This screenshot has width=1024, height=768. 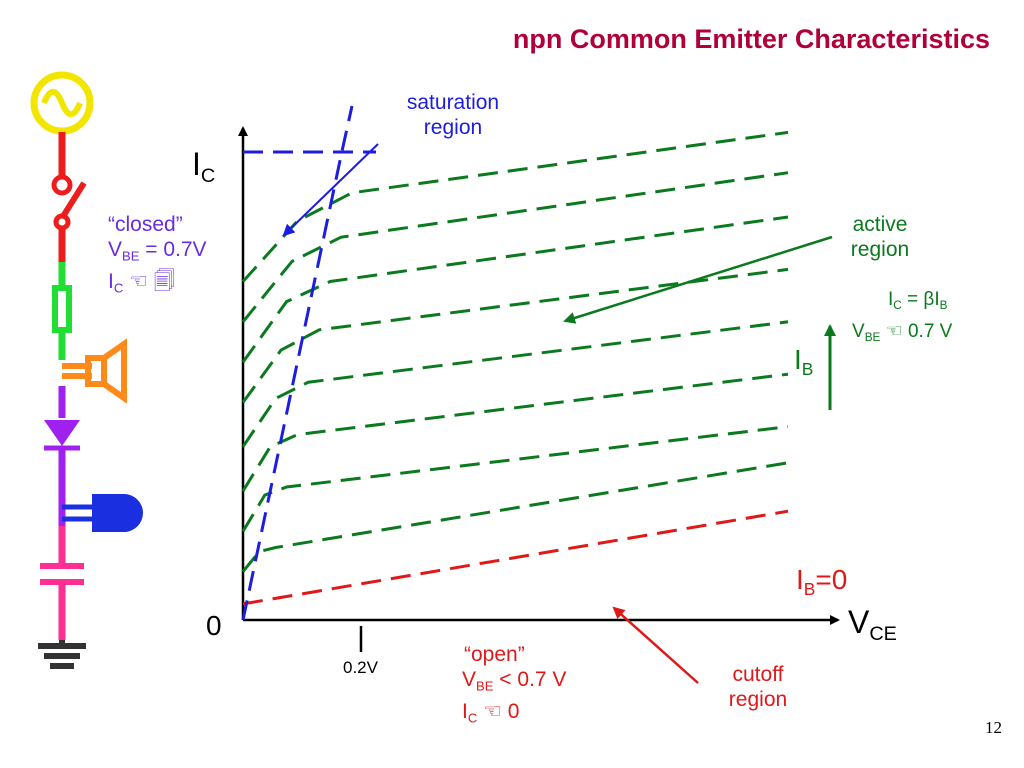 What do you see at coordinates (214, 625) in the screenshot?
I see `origin-label: 0` at bounding box center [214, 625].